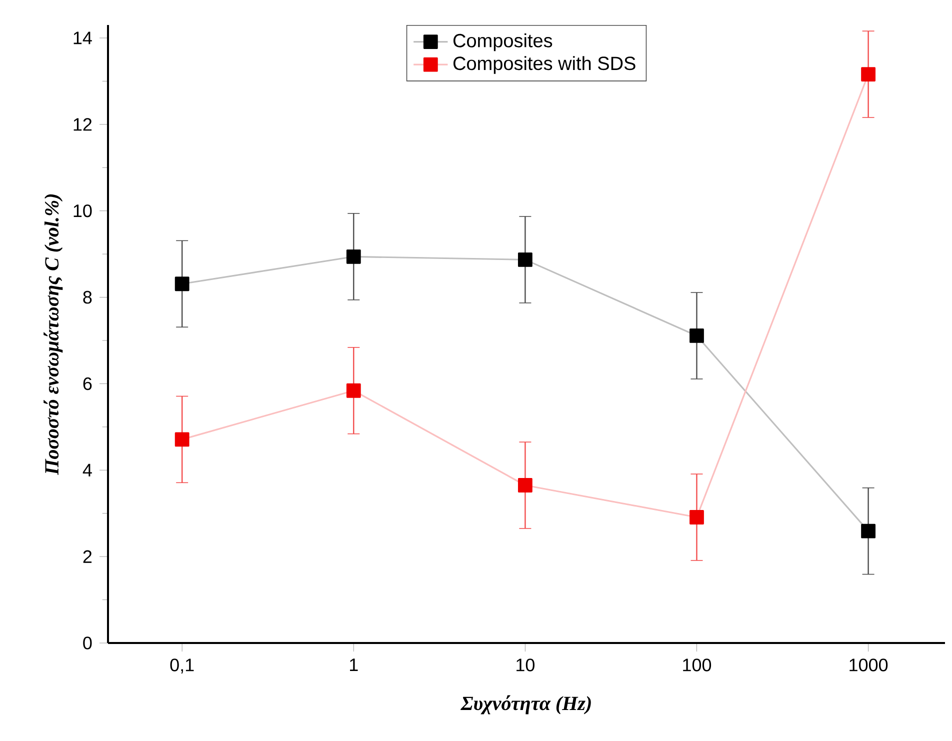 The image size is (952, 741). What do you see at coordinates (83, 38) in the screenshot?
I see `y-tick-label: 14` at bounding box center [83, 38].